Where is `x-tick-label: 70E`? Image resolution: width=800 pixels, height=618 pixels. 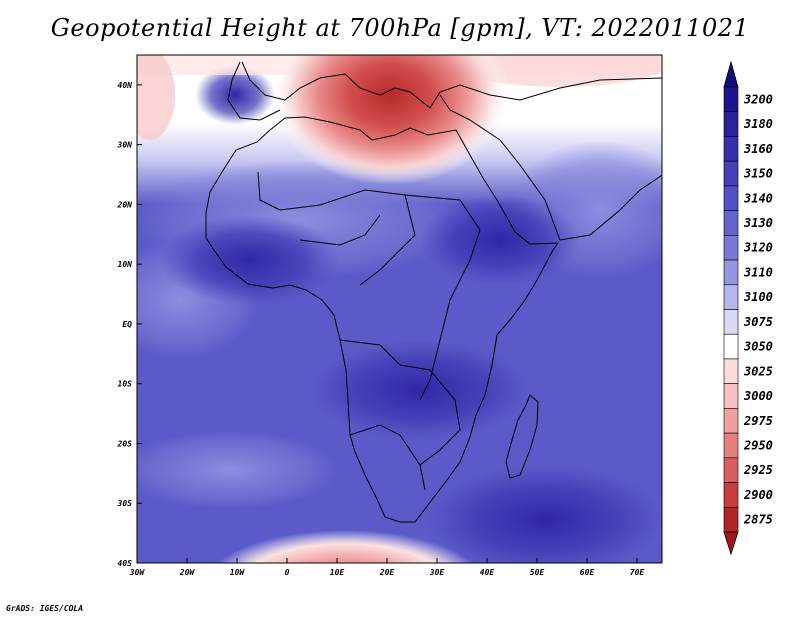 x-tick-label: 70E is located at coordinates (637, 572).